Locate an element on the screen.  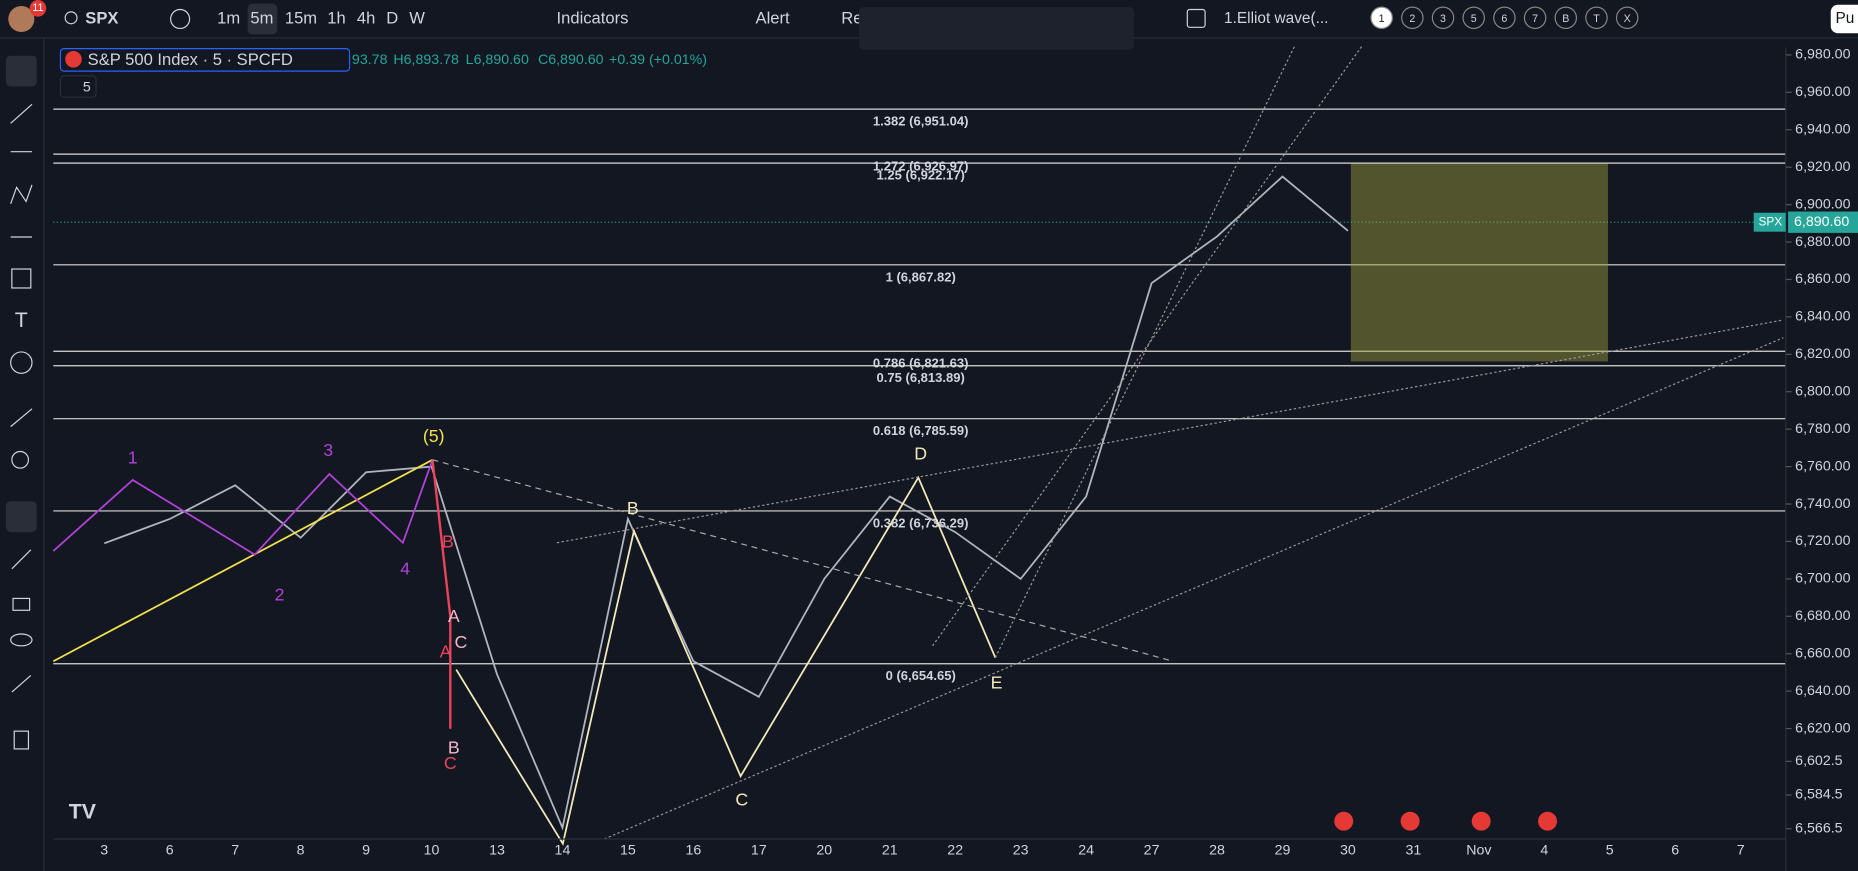
page-tab-label: T is located at coordinates (1596, 19).